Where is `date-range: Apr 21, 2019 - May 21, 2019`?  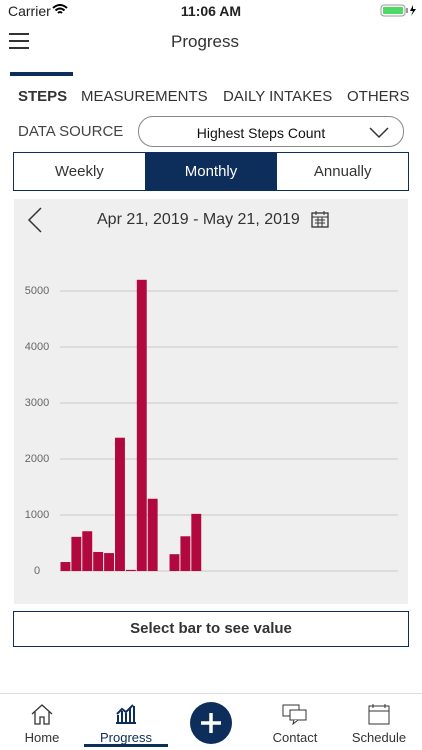 date-range: Apr 21, 2019 - May 21, 2019 is located at coordinates (198, 219).